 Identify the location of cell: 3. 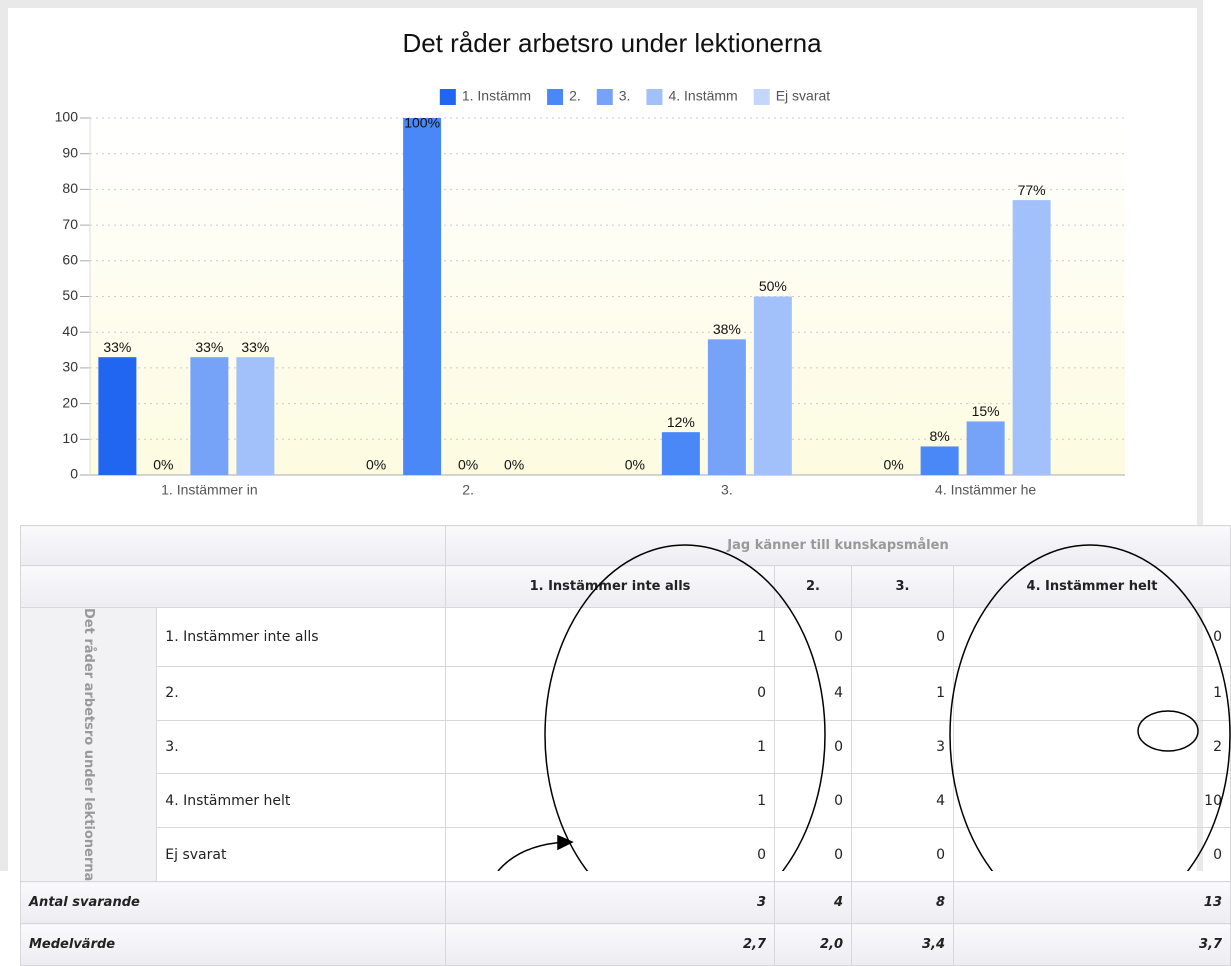
(902, 747).